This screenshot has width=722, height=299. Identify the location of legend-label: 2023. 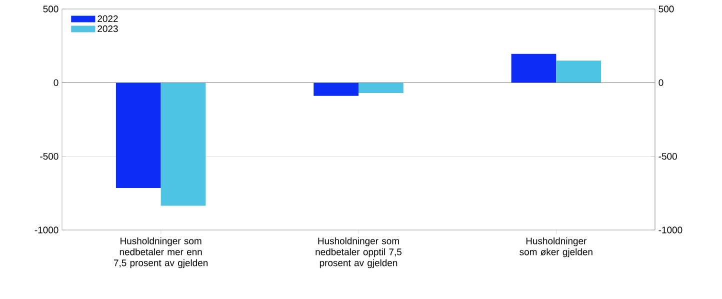
(108, 28).